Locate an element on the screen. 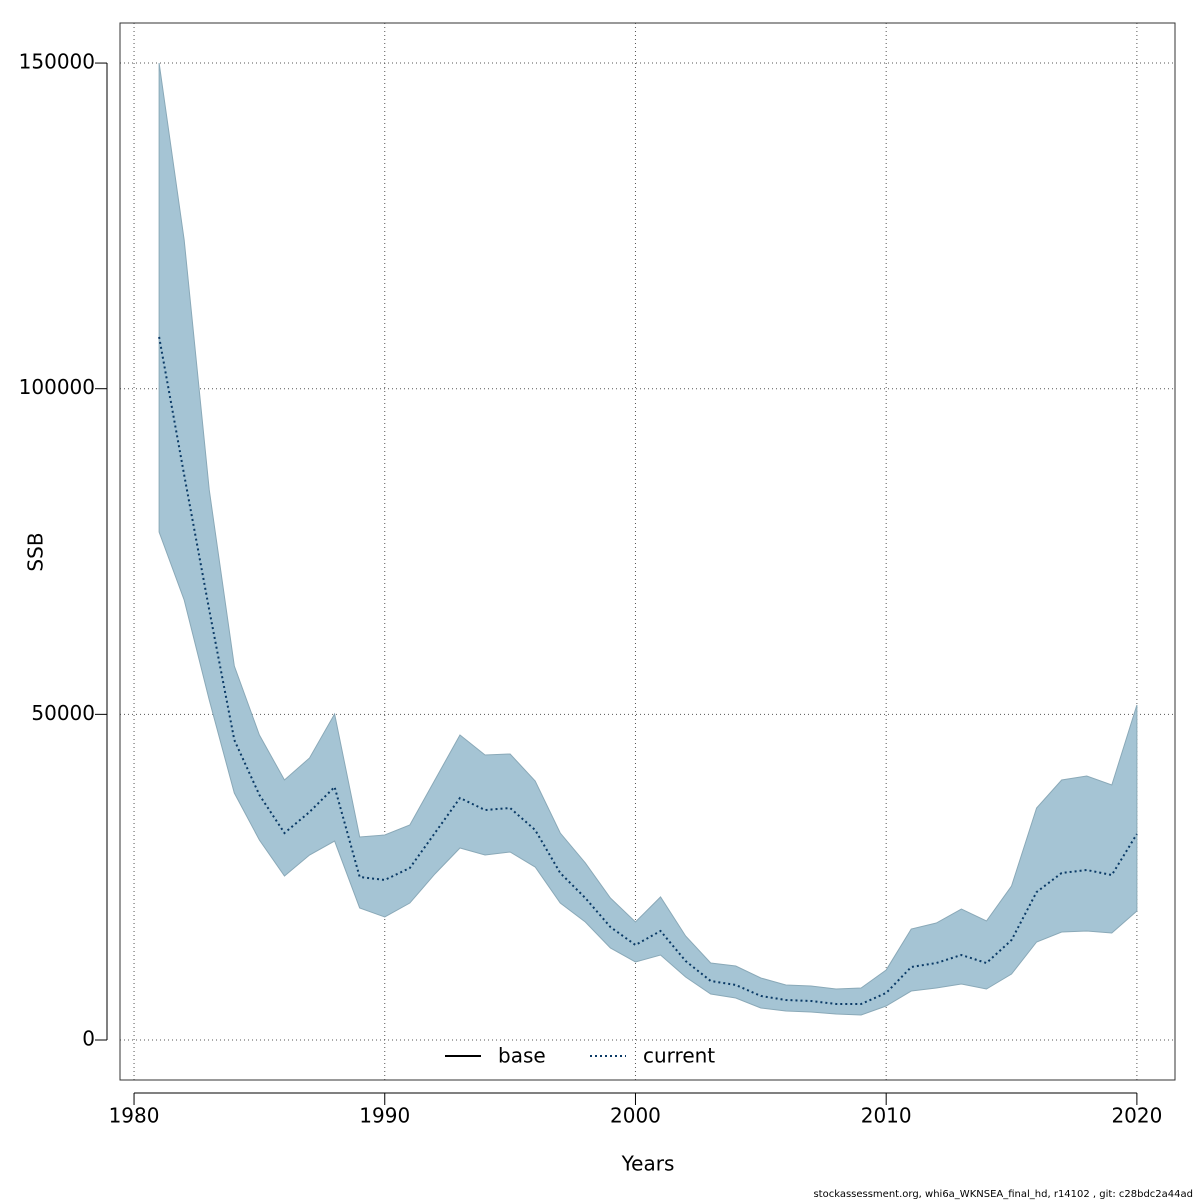 The image size is (1200, 1204). y-tick-label: 0 is located at coordinates (88, 1038).